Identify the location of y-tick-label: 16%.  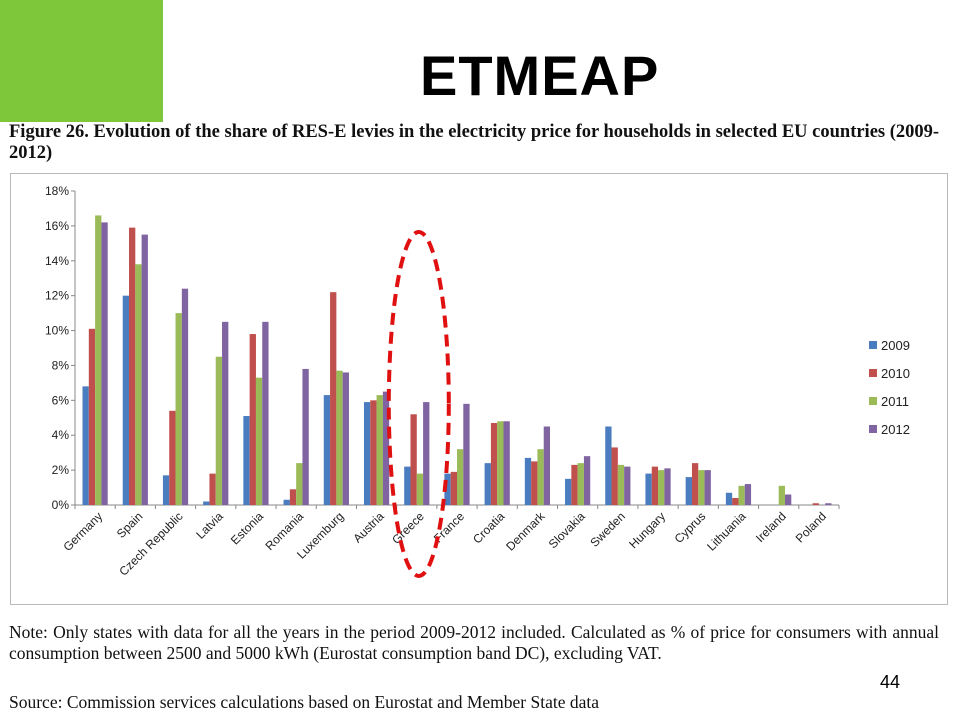
(57, 226).